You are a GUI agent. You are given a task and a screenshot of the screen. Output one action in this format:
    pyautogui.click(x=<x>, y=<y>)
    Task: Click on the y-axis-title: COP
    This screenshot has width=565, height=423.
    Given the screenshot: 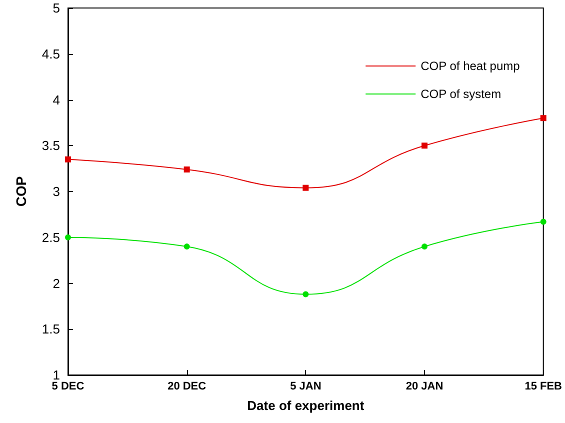 What is the action you would take?
    pyautogui.click(x=21, y=191)
    